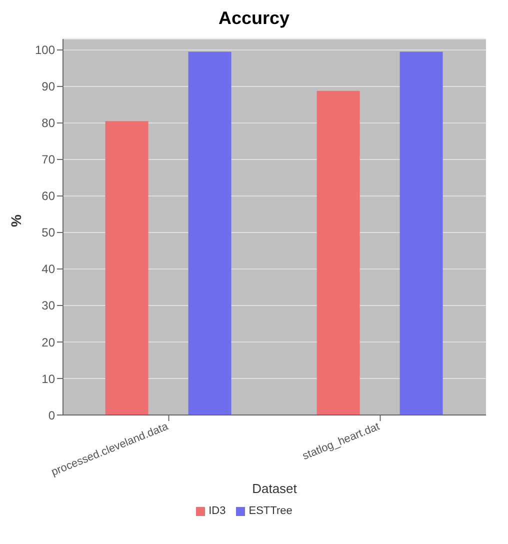 The height and width of the screenshot is (544, 508). Describe the element at coordinates (49, 269) in the screenshot. I see `y-tick-label: 40` at that location.